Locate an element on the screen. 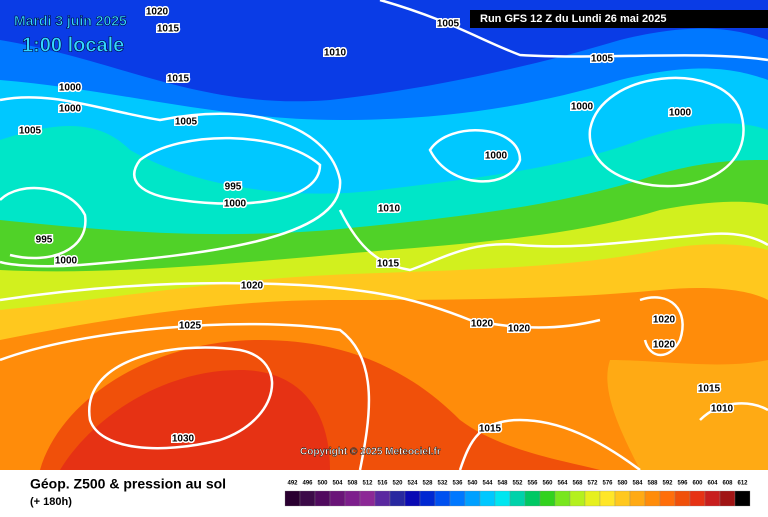  legend-value: 528 is located at coordinates (427, 484).